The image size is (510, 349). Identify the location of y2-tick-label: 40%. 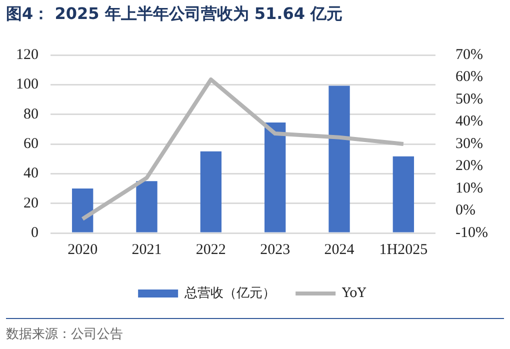
(470, 122).